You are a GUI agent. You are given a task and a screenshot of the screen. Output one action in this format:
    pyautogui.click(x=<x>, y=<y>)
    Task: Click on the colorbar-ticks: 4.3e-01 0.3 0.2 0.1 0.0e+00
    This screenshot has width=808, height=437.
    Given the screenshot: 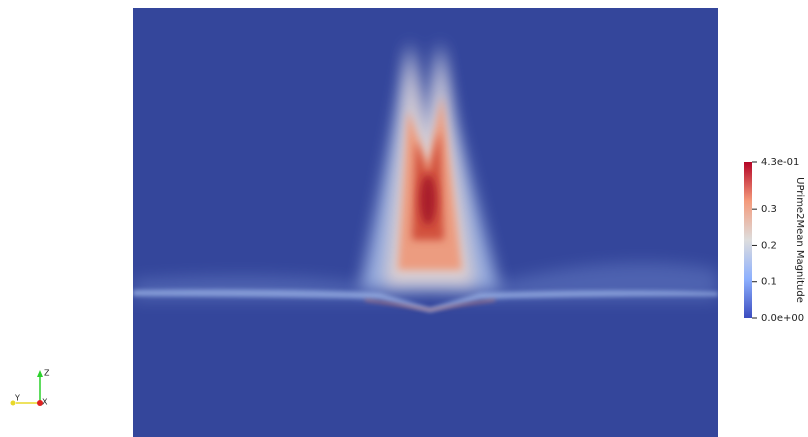 What is the action you would take?
    pyautogui.click(x=778, y=240)
    